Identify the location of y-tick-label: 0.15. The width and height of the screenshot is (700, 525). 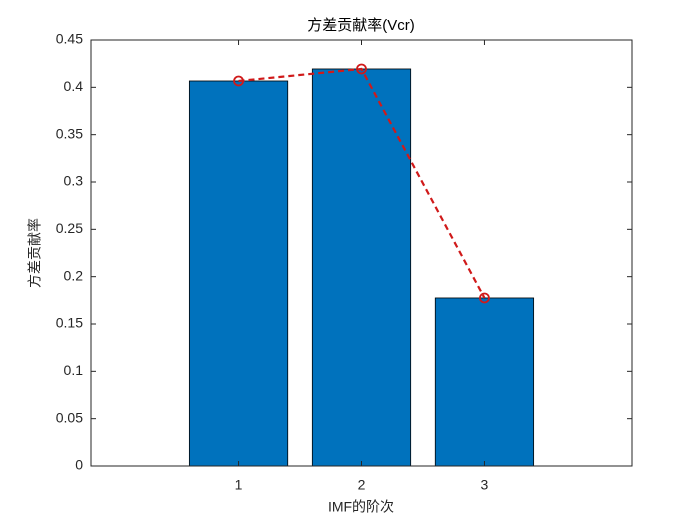
(69, 323).